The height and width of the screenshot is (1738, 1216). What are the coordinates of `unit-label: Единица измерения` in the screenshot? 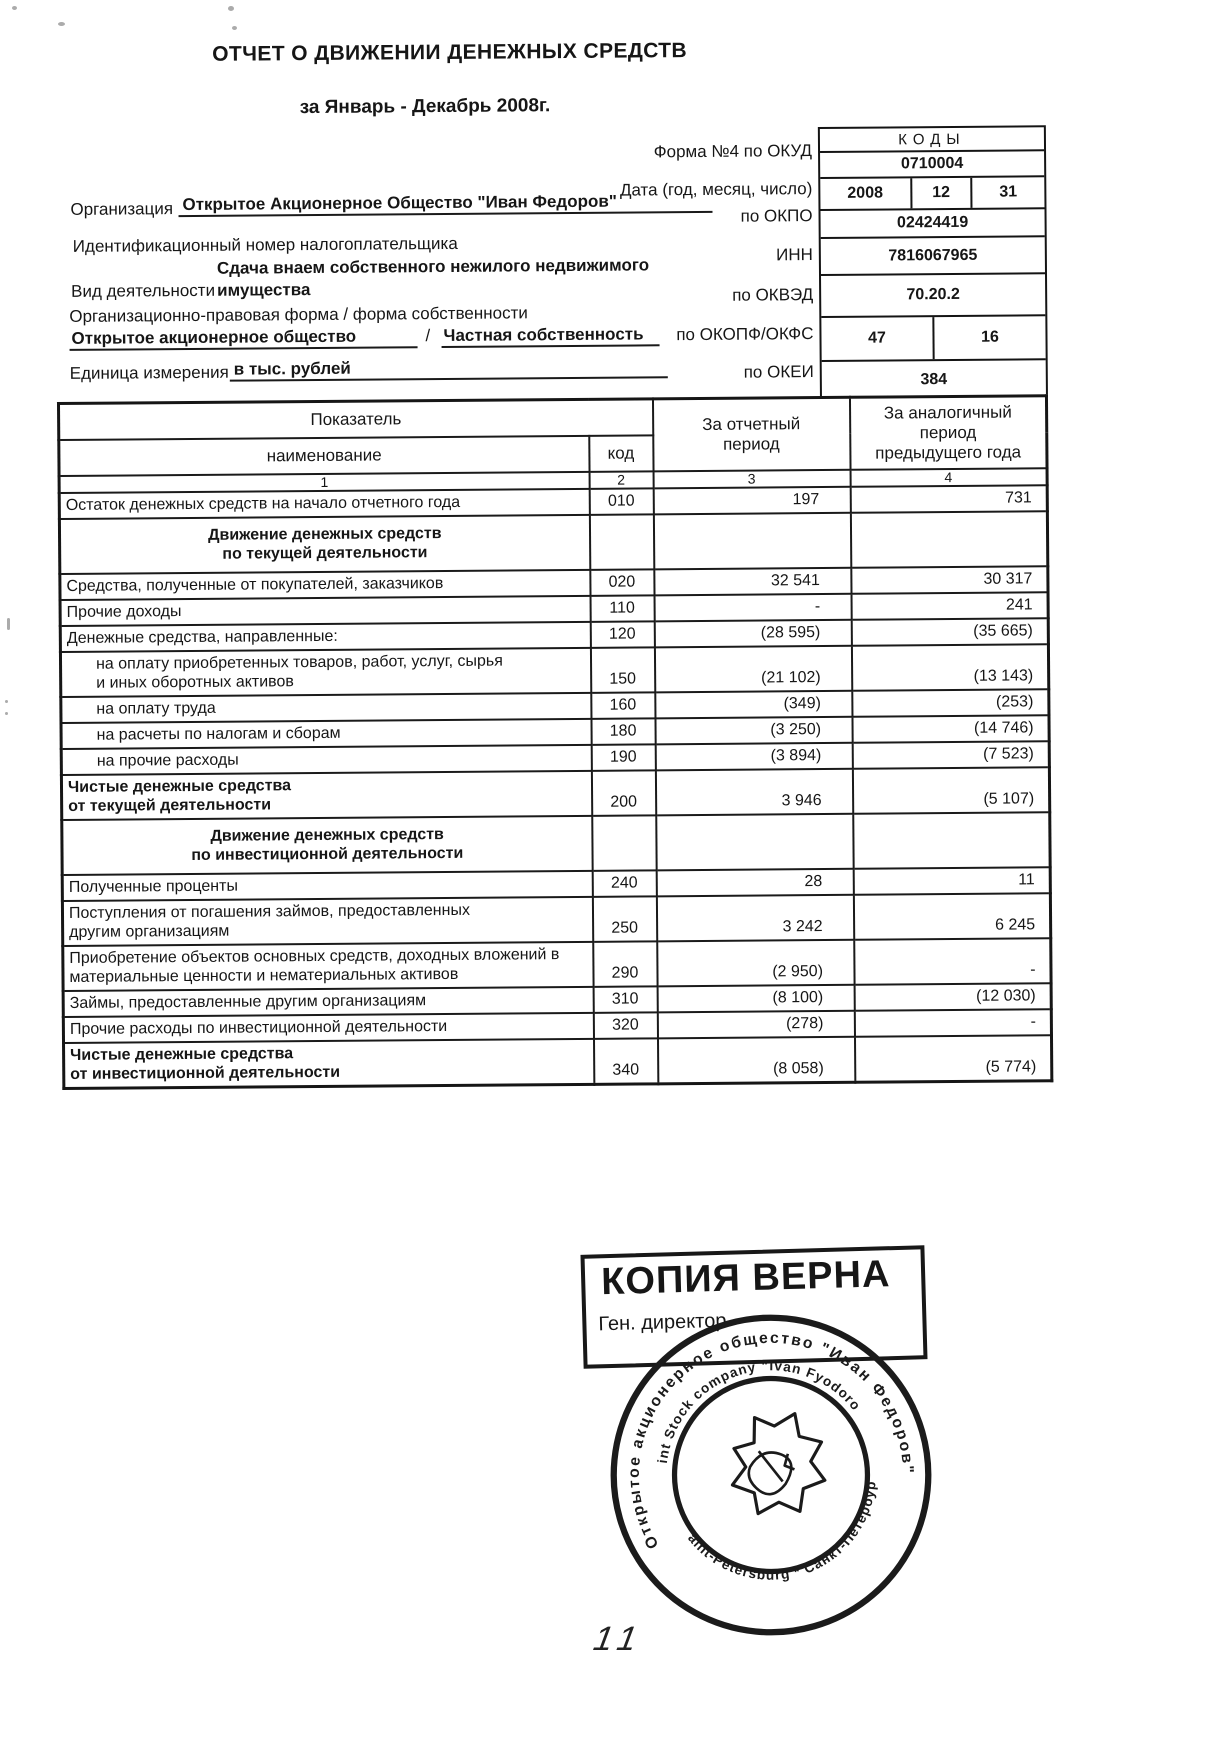 It's located at (149, 372).